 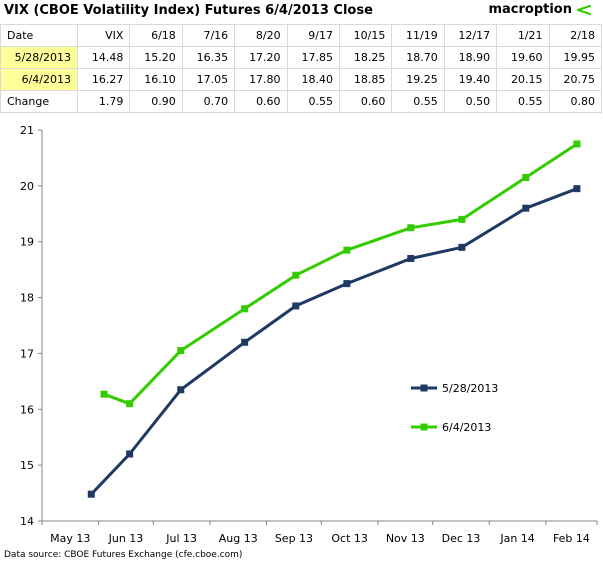 What do you see at coordinates (294, 538) in the screenshot?
I see `x-tick-label: Sep 13` at bounding box center [294, 538].